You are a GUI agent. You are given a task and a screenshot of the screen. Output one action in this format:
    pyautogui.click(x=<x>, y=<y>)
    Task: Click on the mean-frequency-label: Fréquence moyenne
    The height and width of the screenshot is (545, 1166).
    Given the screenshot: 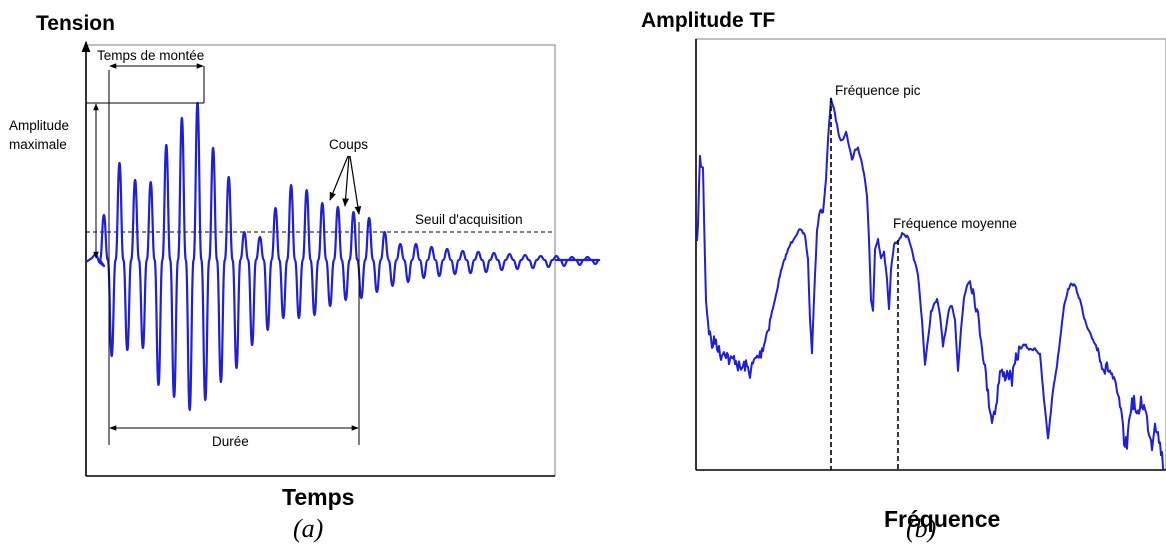 What is the action you would take?
    pyautogui.click(x=955, y=223)
    